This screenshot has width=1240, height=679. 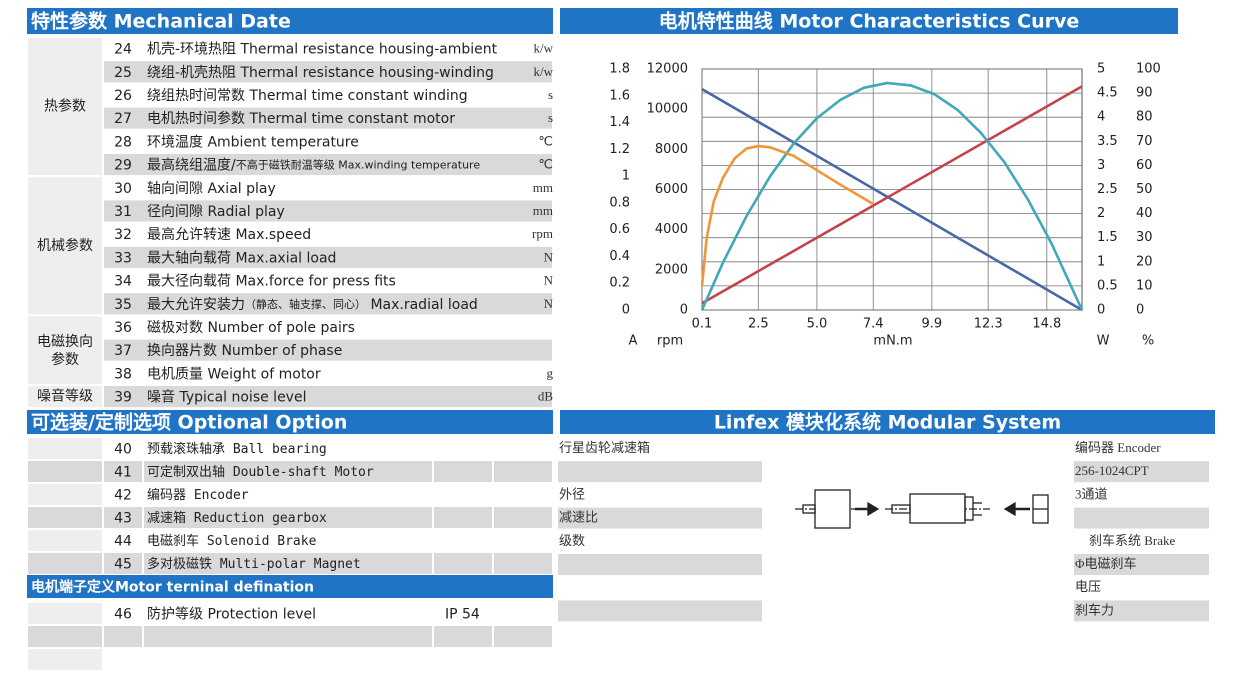 What do you see at coordinates (271, 282) in the screenshot?
I see `row-text: 最大径向载荷 Max.force for press fits` at bounding box center [271, 282].